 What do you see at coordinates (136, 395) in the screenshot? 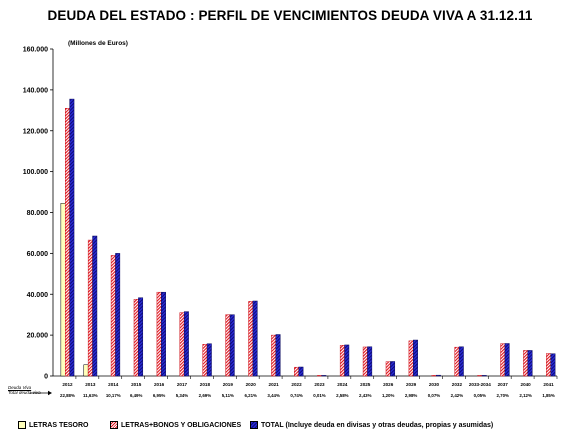
I see `percent-label: 6,49%` at bounding box center [136, 395].